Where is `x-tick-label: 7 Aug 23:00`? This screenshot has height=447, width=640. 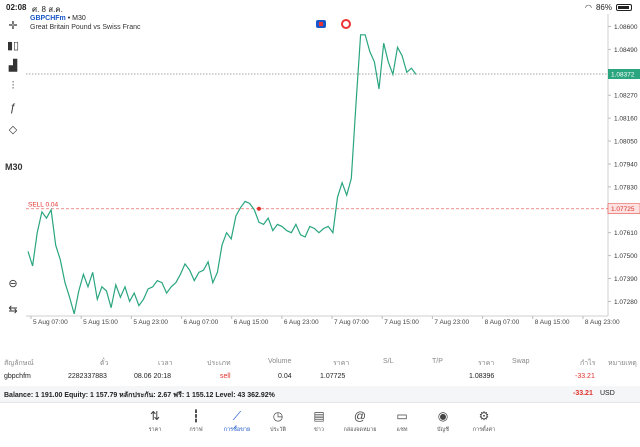
x-tick-label: 7 Aug 23:00 is located at coordinates (451, 322).